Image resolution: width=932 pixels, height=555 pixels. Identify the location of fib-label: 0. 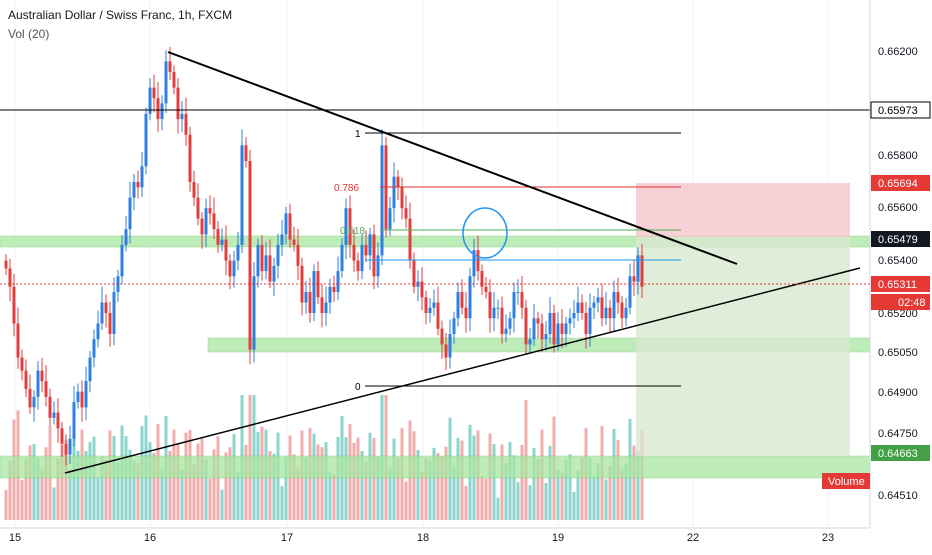
(358, 387).